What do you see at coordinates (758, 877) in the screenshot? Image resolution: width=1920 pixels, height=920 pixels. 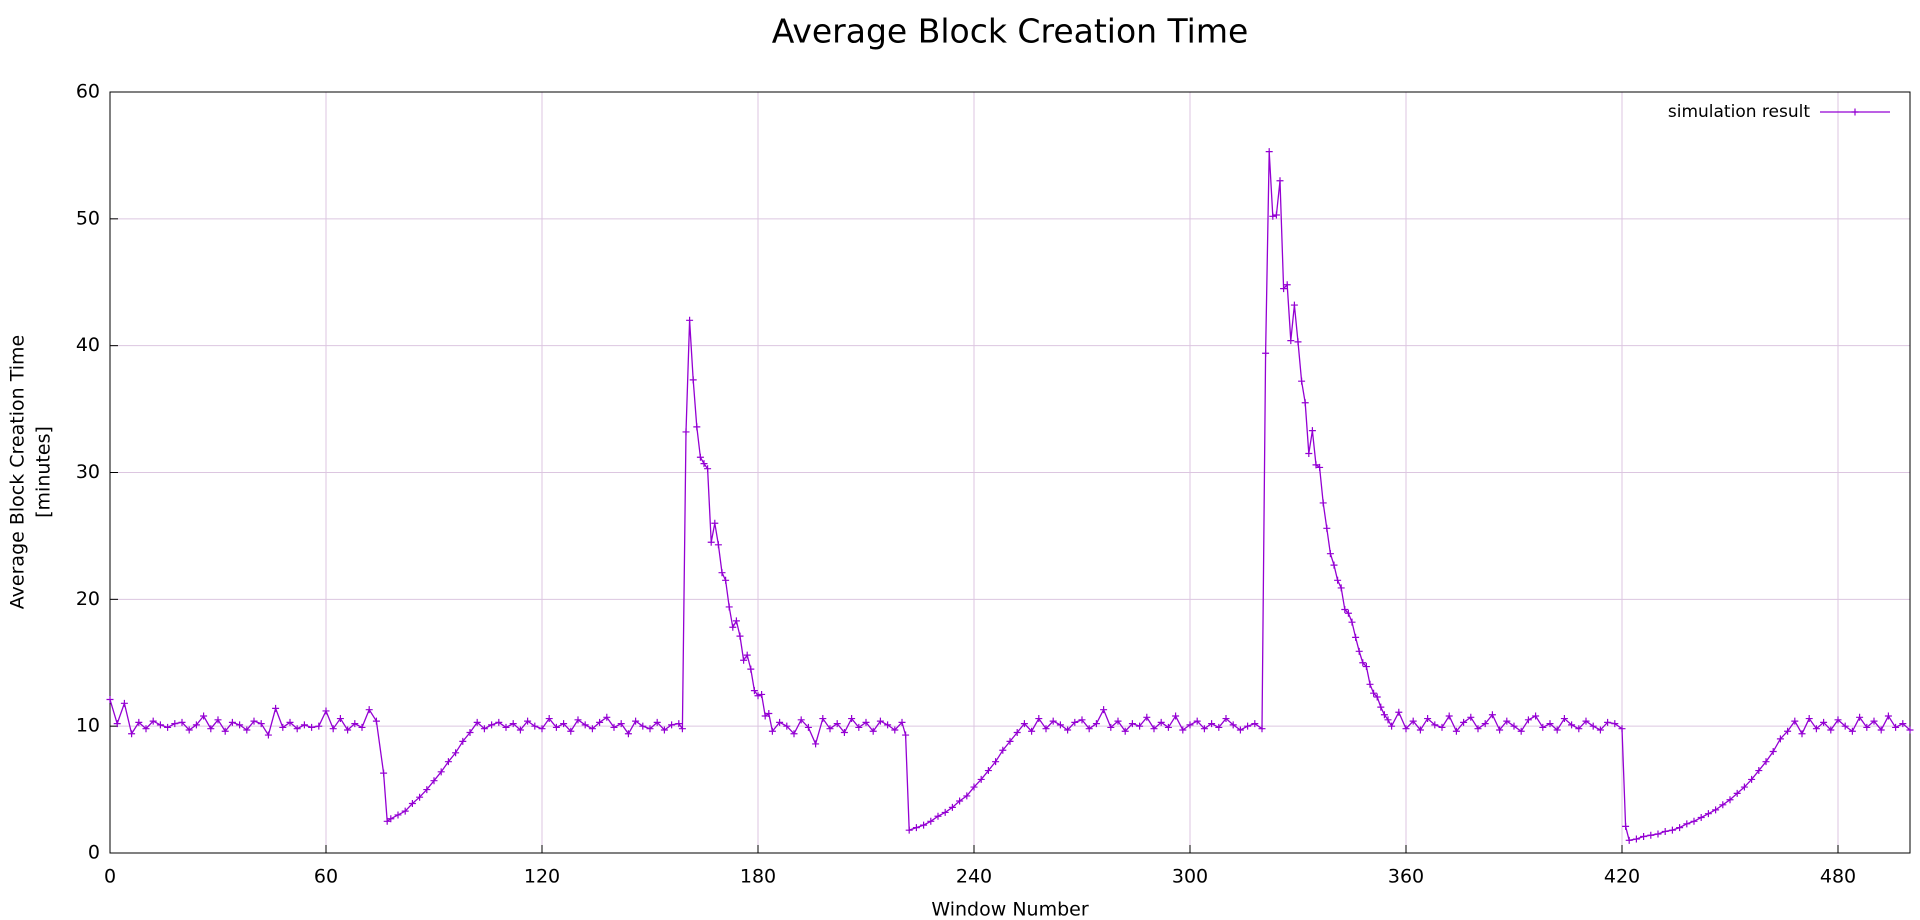 I see `x-tick-label: 180` at bounding box center [758, 877].